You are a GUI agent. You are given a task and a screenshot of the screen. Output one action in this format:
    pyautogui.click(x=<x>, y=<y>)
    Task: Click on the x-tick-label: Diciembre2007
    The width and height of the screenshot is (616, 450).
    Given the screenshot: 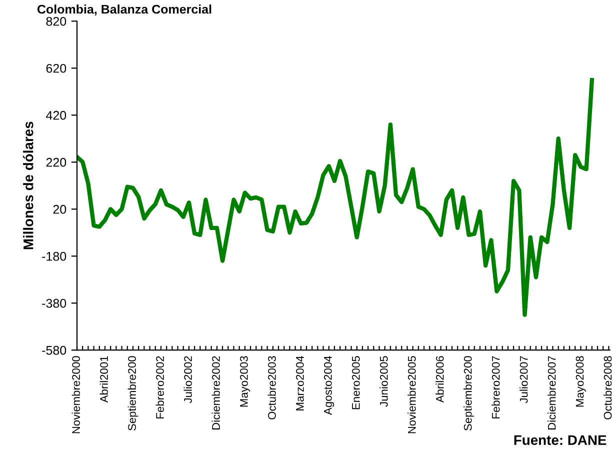 What is the action you would take?
    pyautogui.click(x=552, y=393)
    